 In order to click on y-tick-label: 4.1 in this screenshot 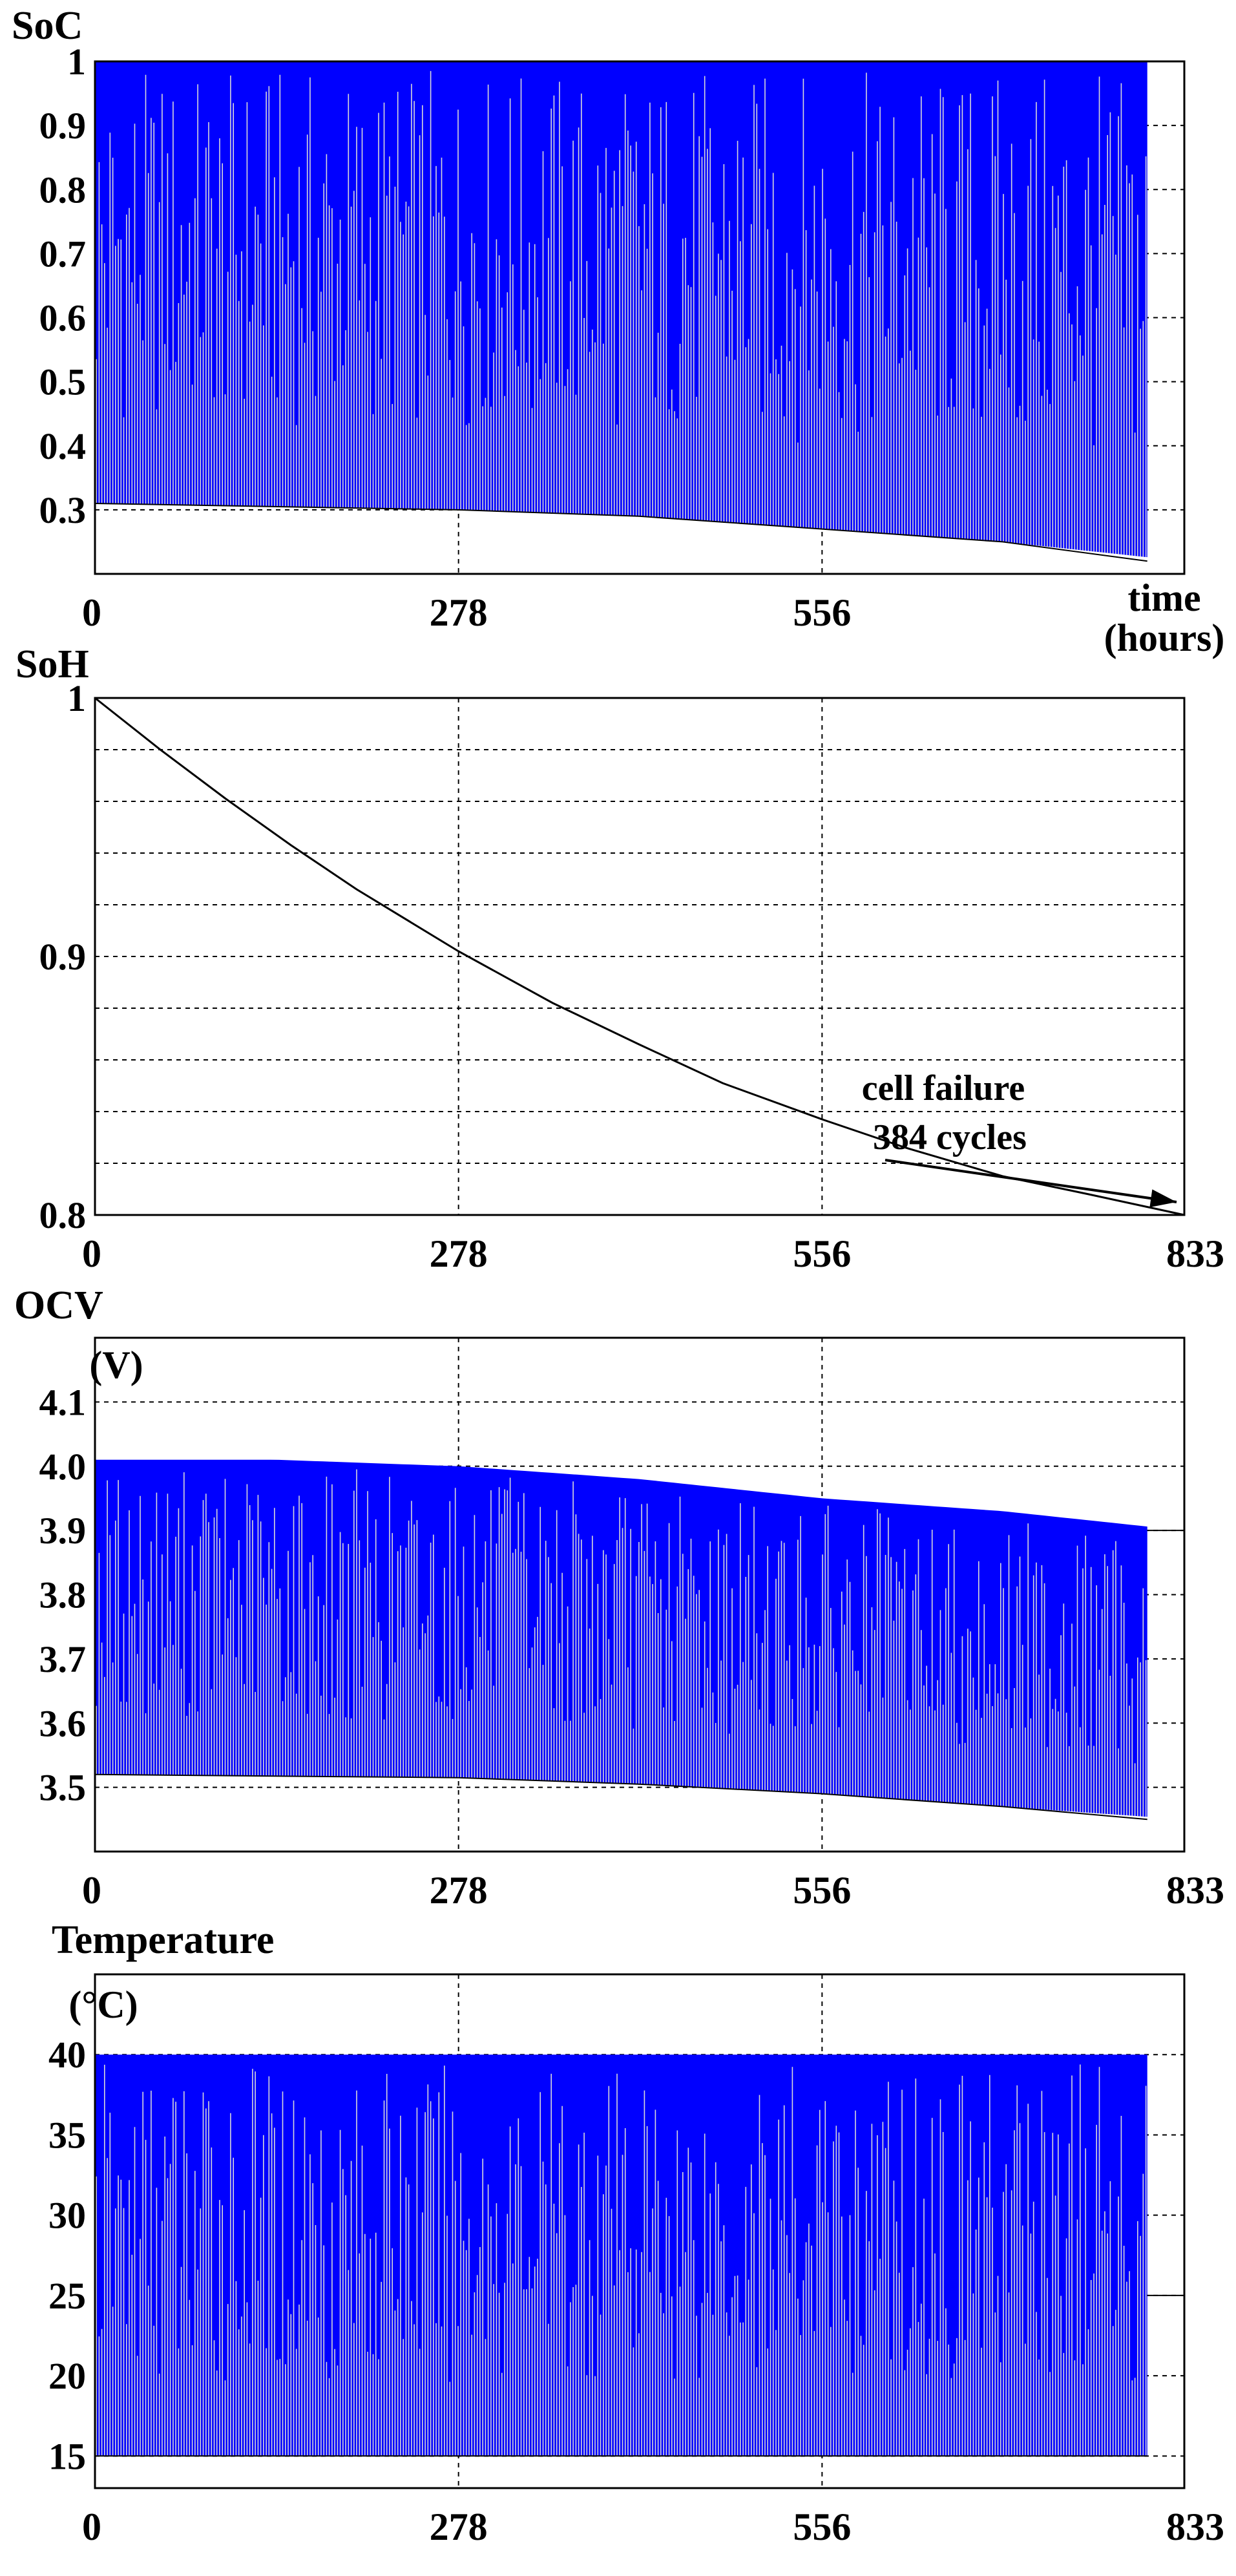, I will do `click(63, 1402)`.